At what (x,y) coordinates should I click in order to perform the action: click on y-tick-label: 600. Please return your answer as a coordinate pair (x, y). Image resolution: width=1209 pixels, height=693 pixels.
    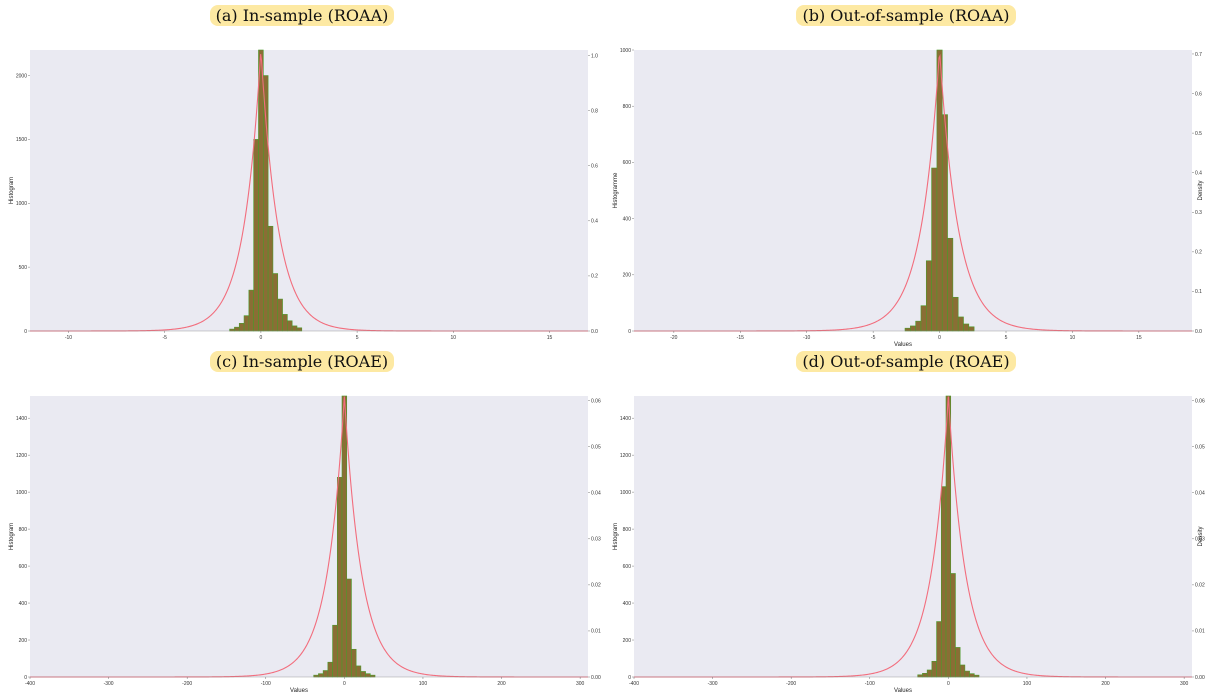
    Looking at the image, I should click on (627, 163).